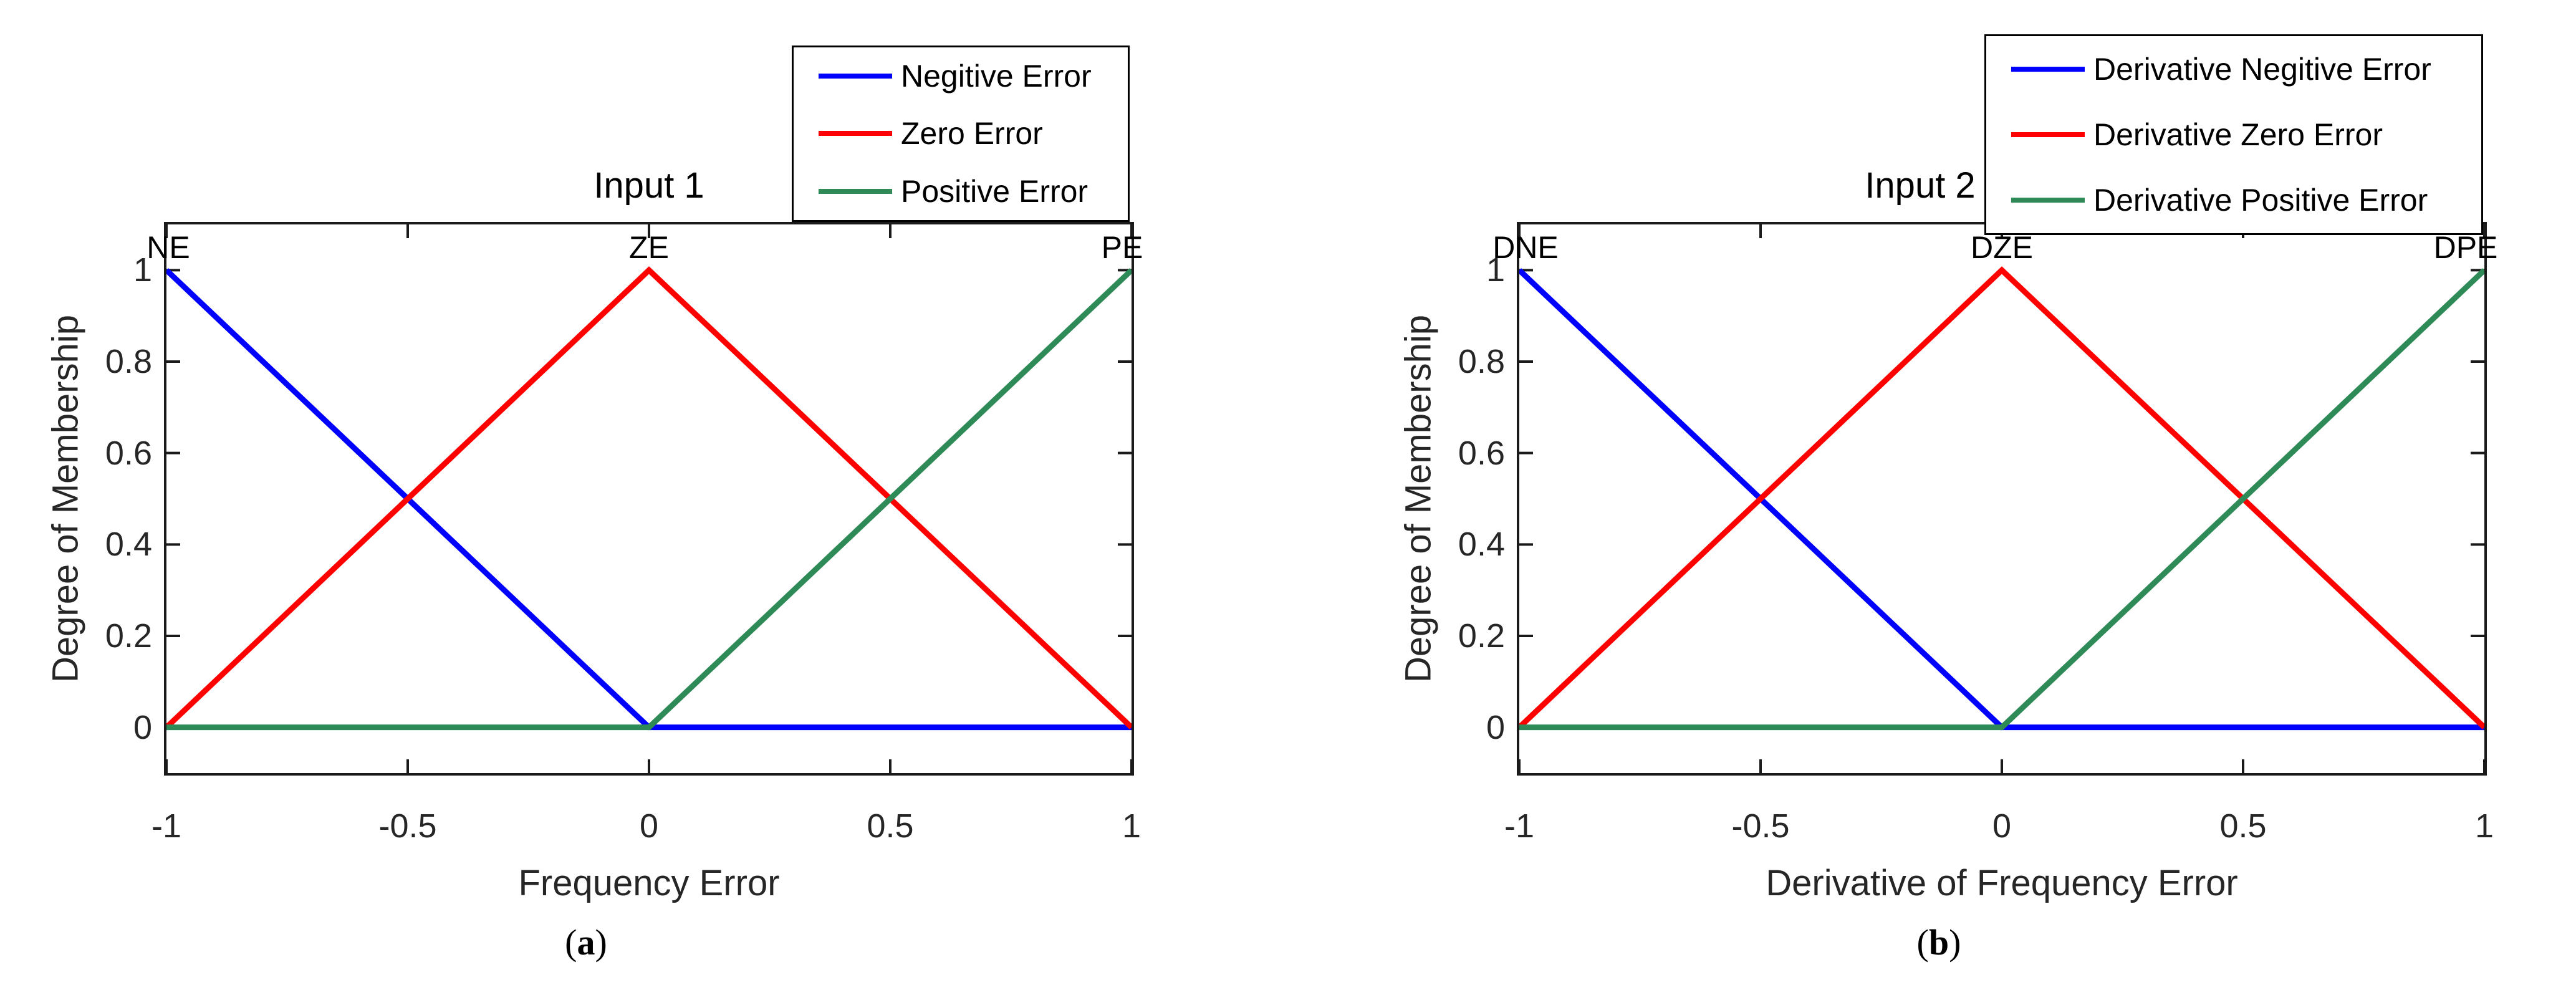  I want to click on curve-label-ne: NE, so click(168, 248).